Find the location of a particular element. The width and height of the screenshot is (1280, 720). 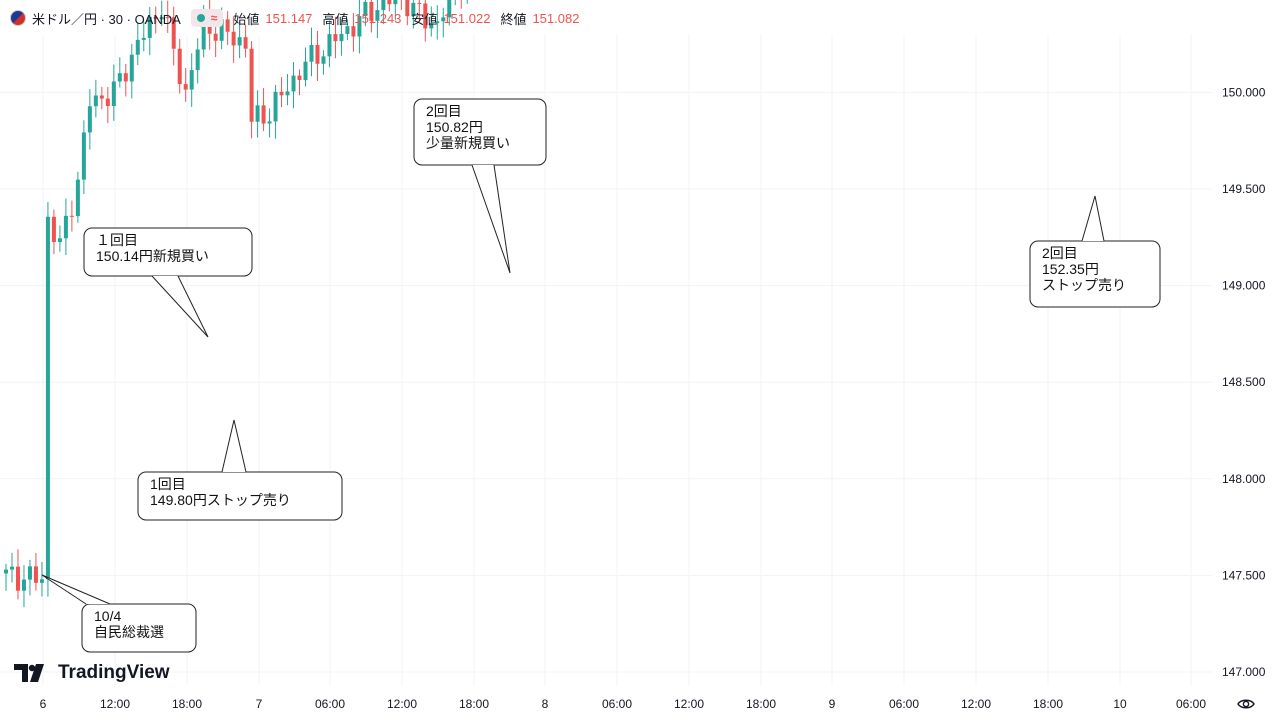

annotation-text: 150.14円新規買い is located at coordinates (152, 256).